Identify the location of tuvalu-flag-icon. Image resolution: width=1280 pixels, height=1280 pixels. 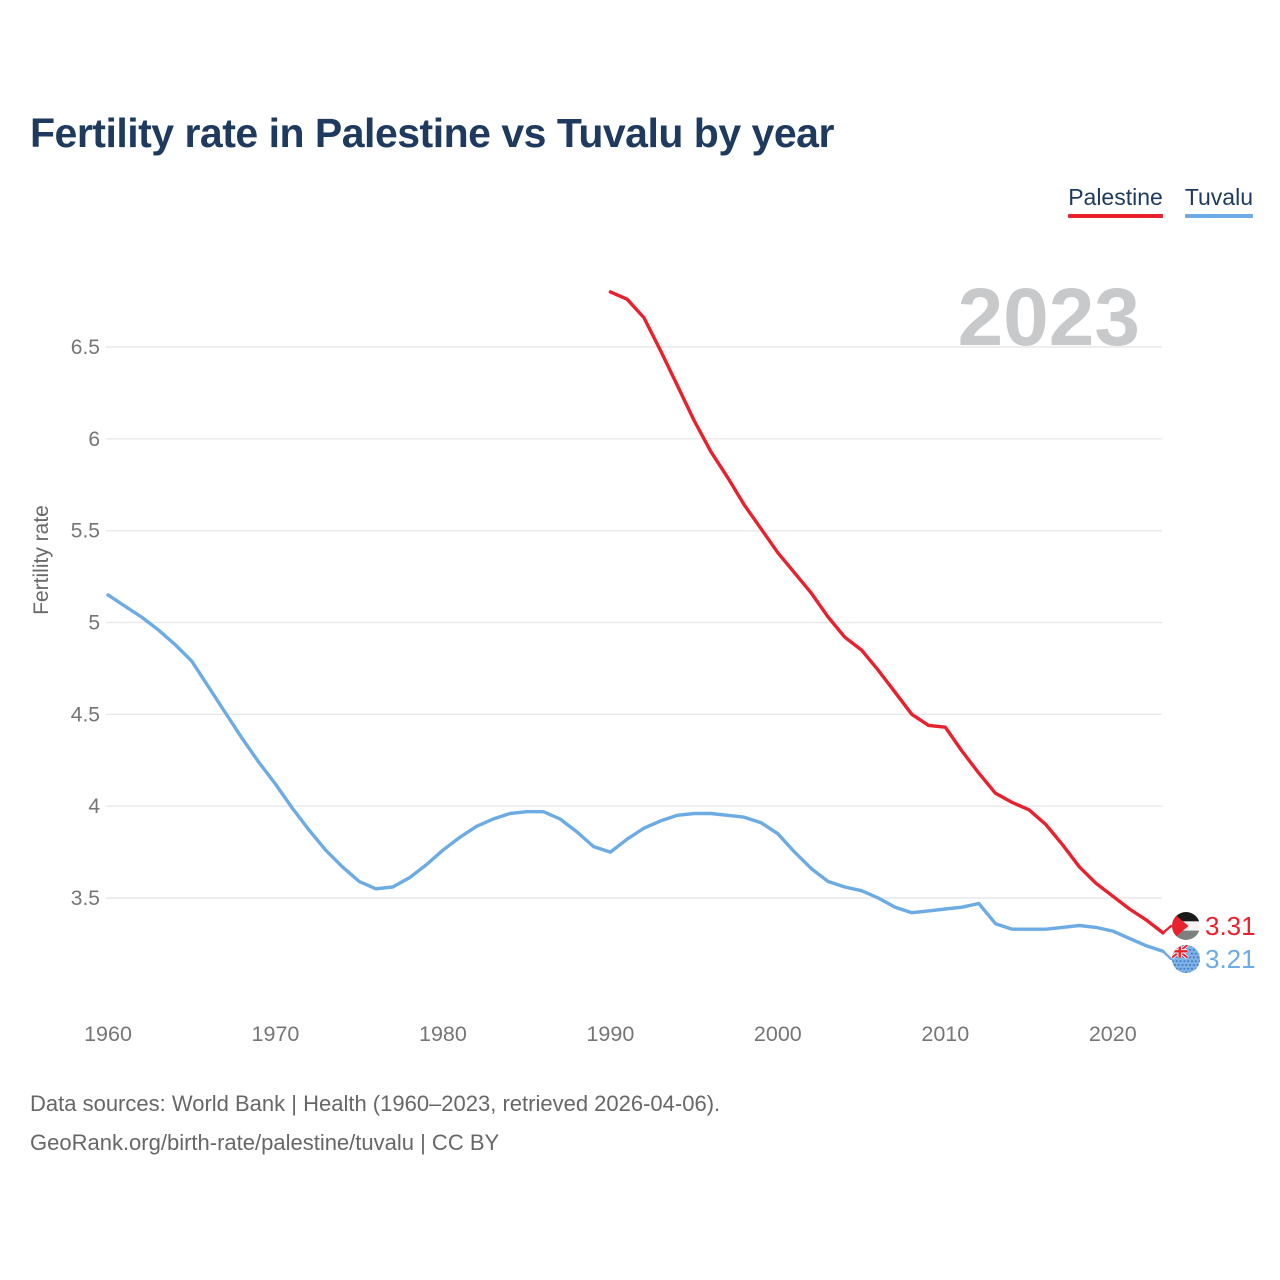
(1186, 959).